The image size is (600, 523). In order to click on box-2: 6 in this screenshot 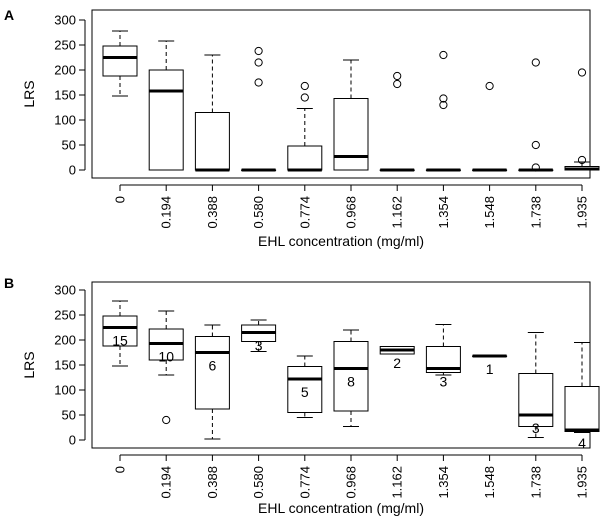, I will do `click(212, 382)`.